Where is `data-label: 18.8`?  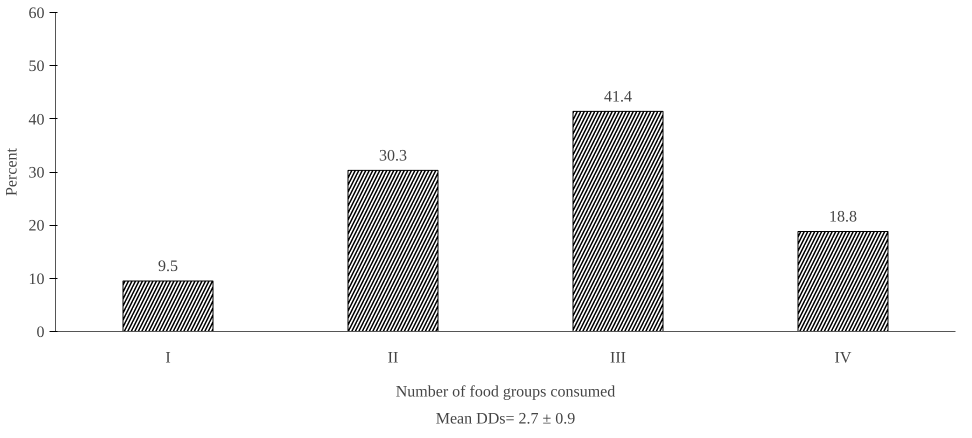 data-label: 18.8 is located at coordinates (843, 217).